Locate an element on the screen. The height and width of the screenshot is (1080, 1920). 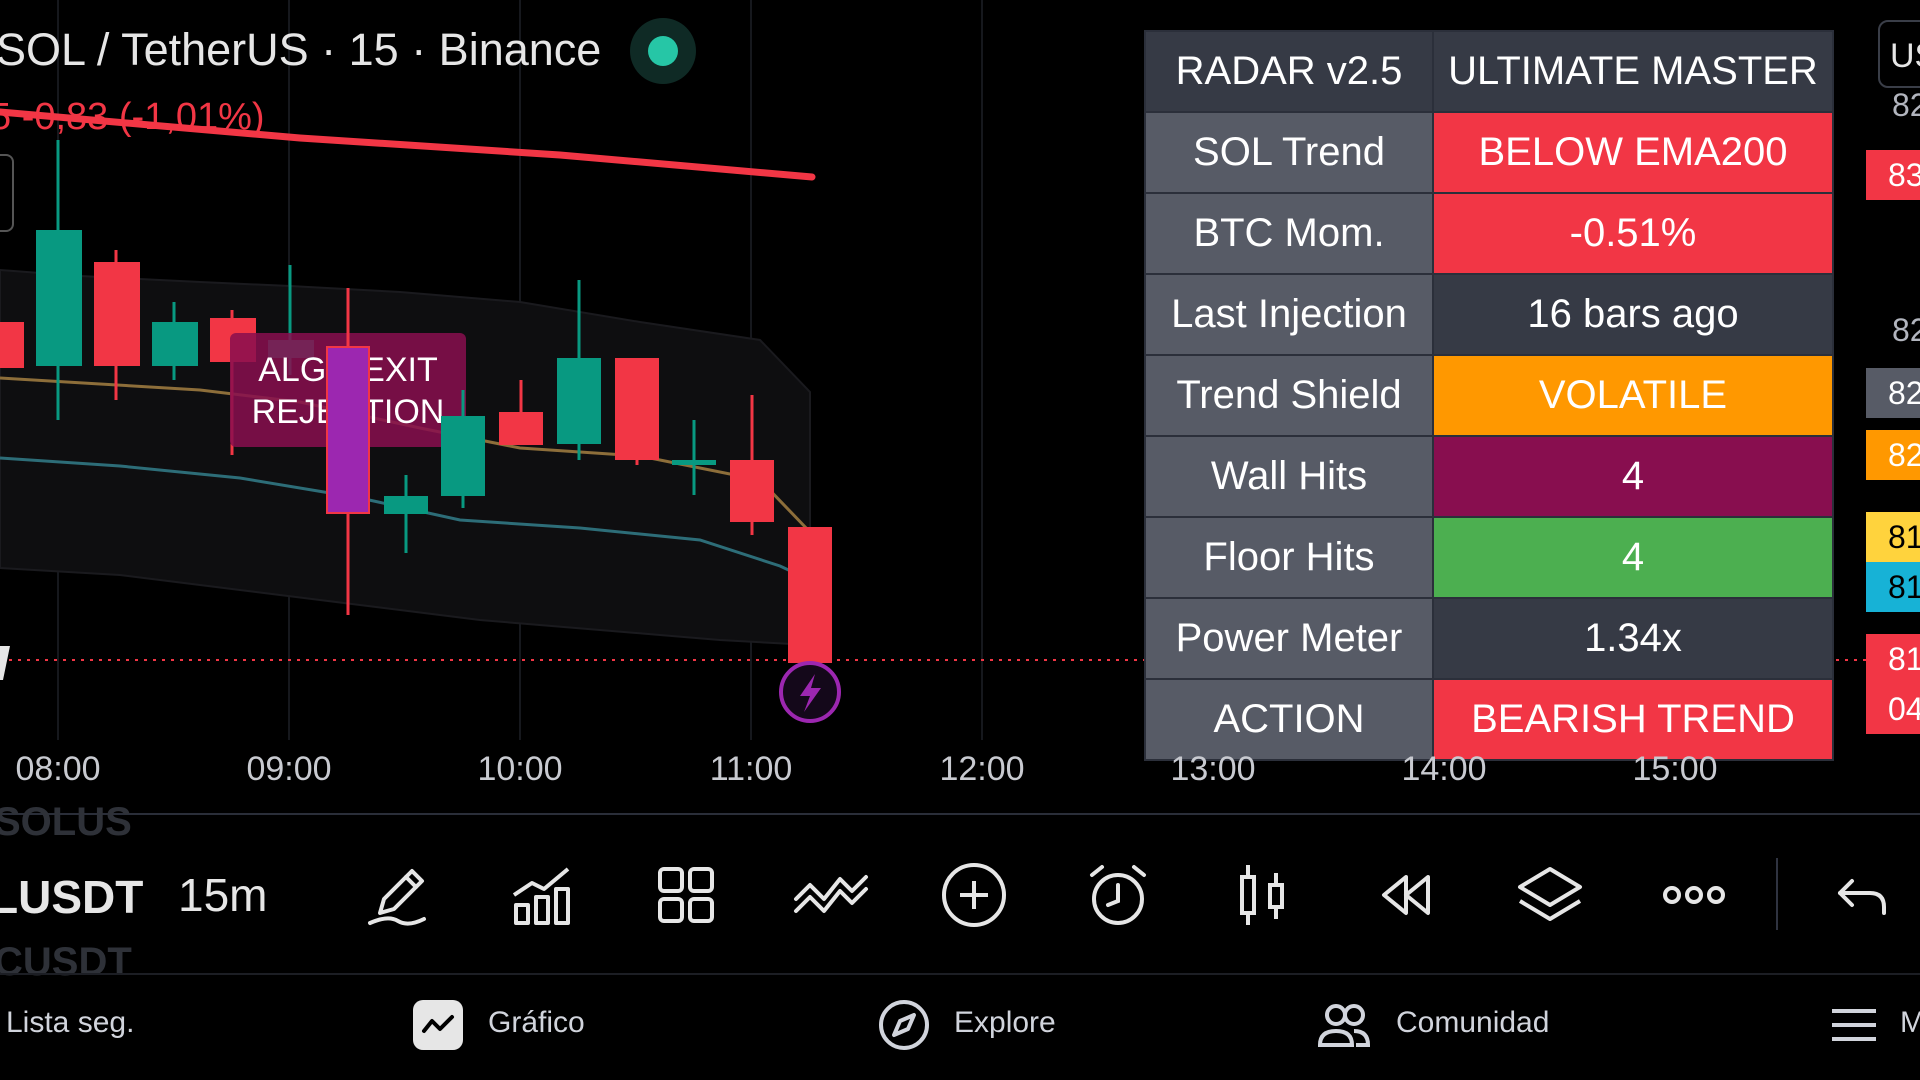
grid-icon is located at coordinates (686, 895).